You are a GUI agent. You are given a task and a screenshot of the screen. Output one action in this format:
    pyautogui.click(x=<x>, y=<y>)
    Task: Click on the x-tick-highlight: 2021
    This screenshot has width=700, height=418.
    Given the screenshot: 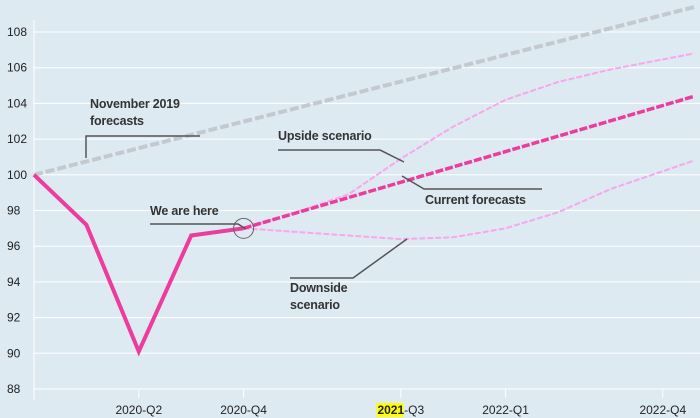 What is the action you would take?
    pyautogui.click(x=390, y=410)
    